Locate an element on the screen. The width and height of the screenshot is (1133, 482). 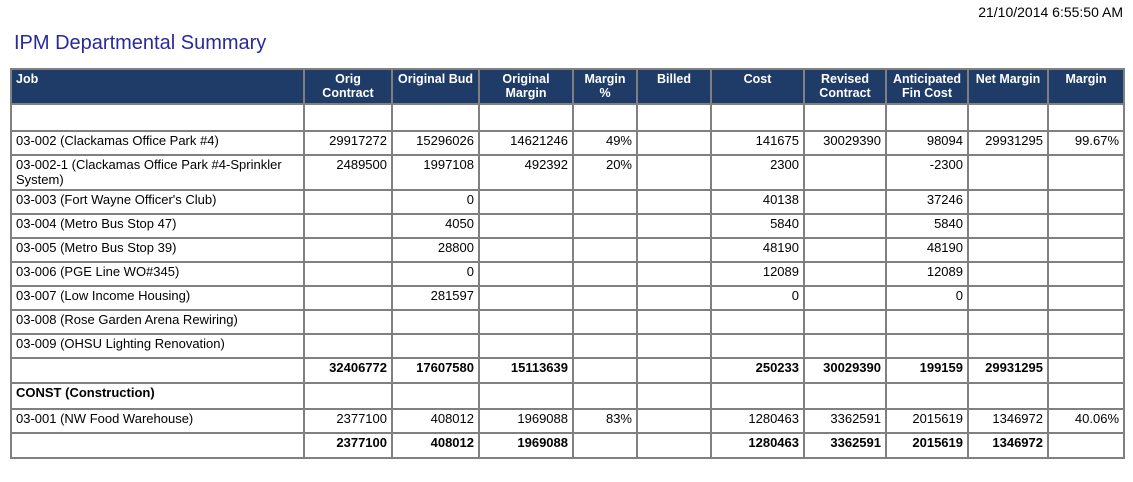
table-cell: CONST (Construction) is located at coordinates (157, 396).